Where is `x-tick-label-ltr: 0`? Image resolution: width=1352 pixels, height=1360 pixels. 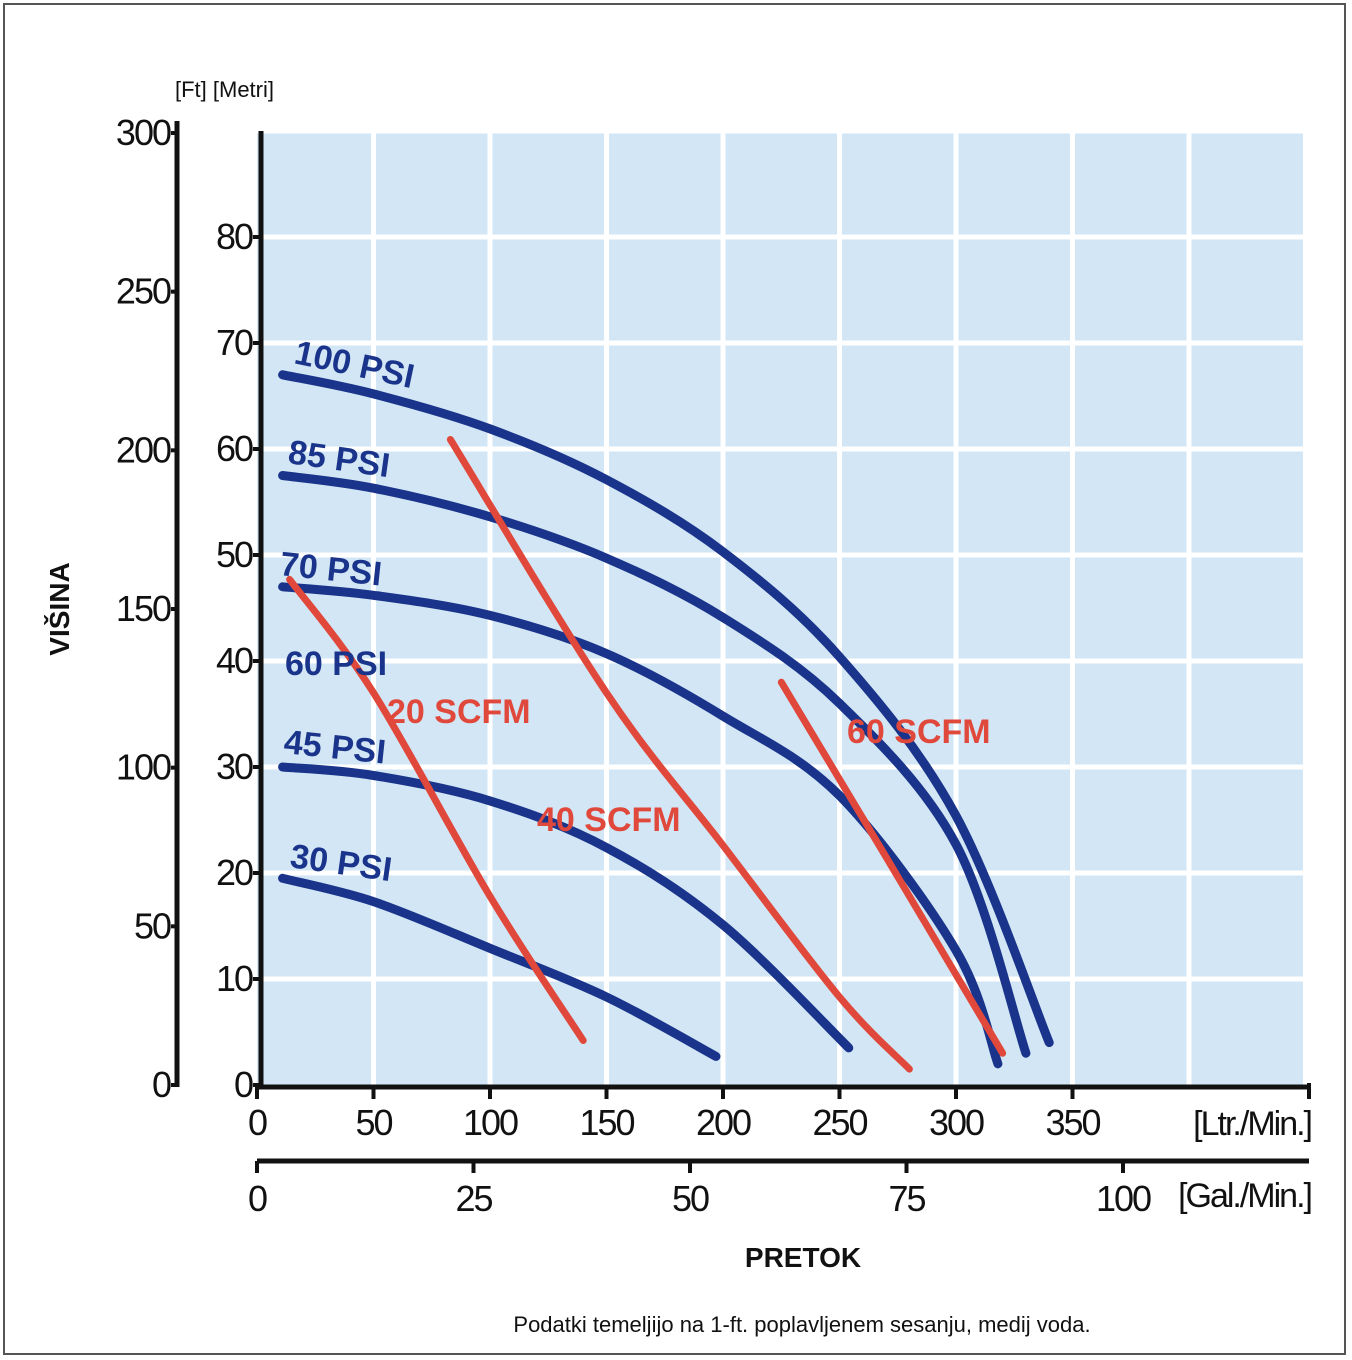 x-tick-label-ltr: 0 is located at coordinates (257, 1122).